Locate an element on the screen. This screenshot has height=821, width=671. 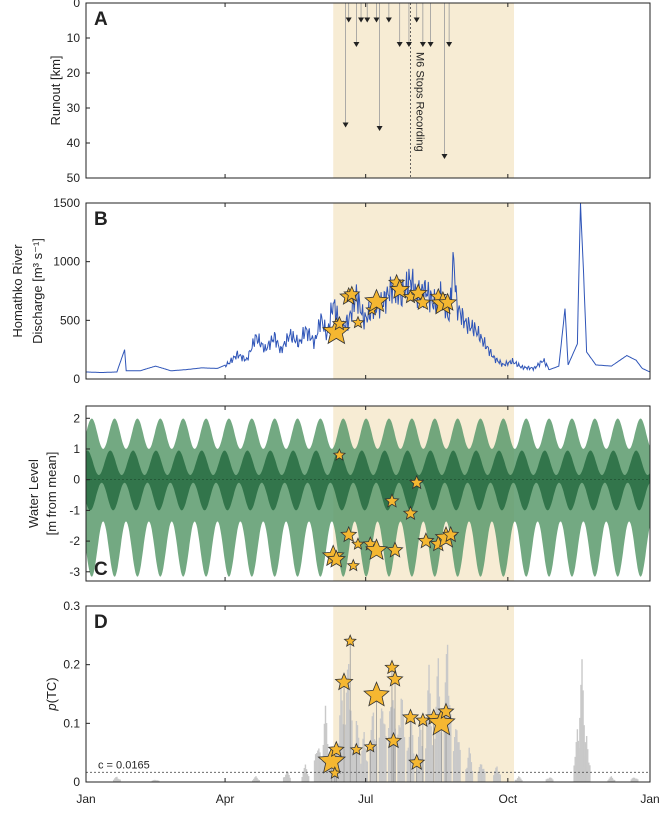
y-tick-label: 20 is located at coordinates (74, 73).